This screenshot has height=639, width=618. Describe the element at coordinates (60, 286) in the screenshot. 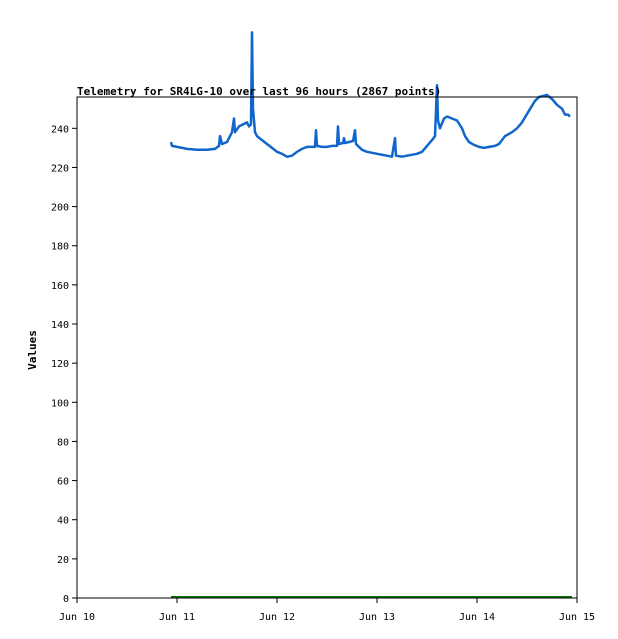

I see `y-tick-label: 160` at that location.